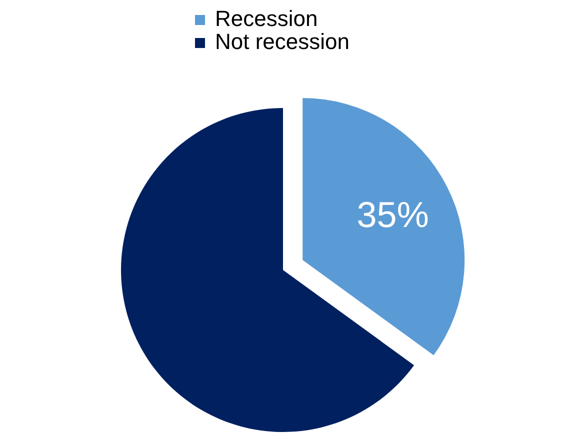 The width and height of the screenshot is (563, 438). I want to click on legend-label: Recession, so click(266, 18).